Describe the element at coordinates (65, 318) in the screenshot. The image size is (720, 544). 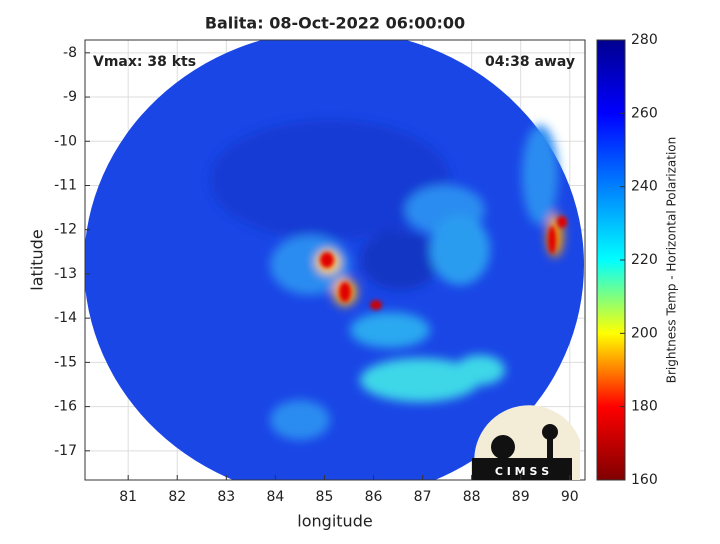
I see `y-tick-label: -14` at that location.